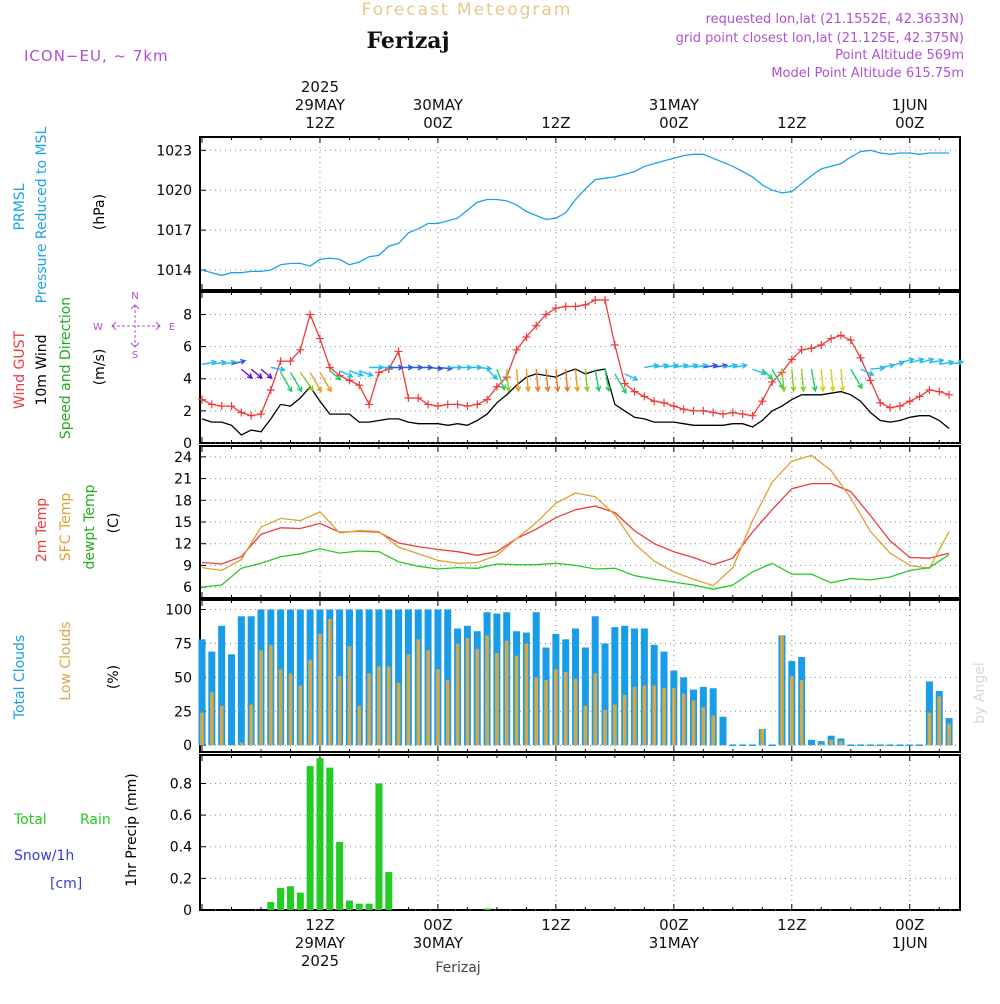 Image resolution: width=1000 pixels, height=1004 pixels. I want to click on clouds-ytick-label: 100, so click(178, 611).